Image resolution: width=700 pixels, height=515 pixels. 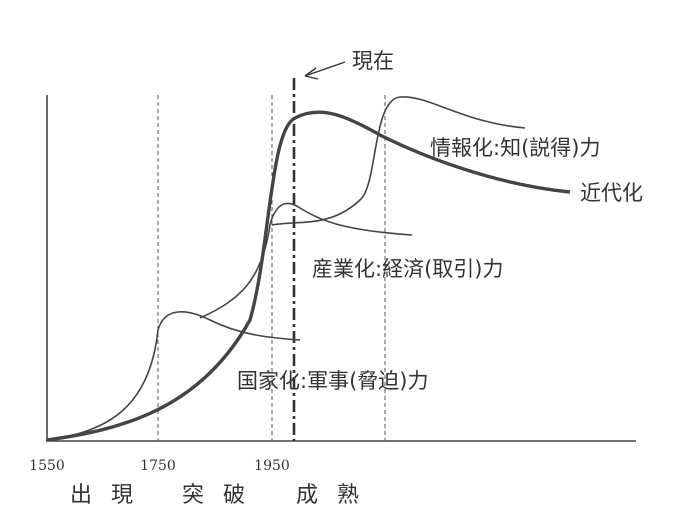 What do you see at coordinates (158, 466) in the screenshot?
I see `x-label: 1750` at bounding box center [158, 466].